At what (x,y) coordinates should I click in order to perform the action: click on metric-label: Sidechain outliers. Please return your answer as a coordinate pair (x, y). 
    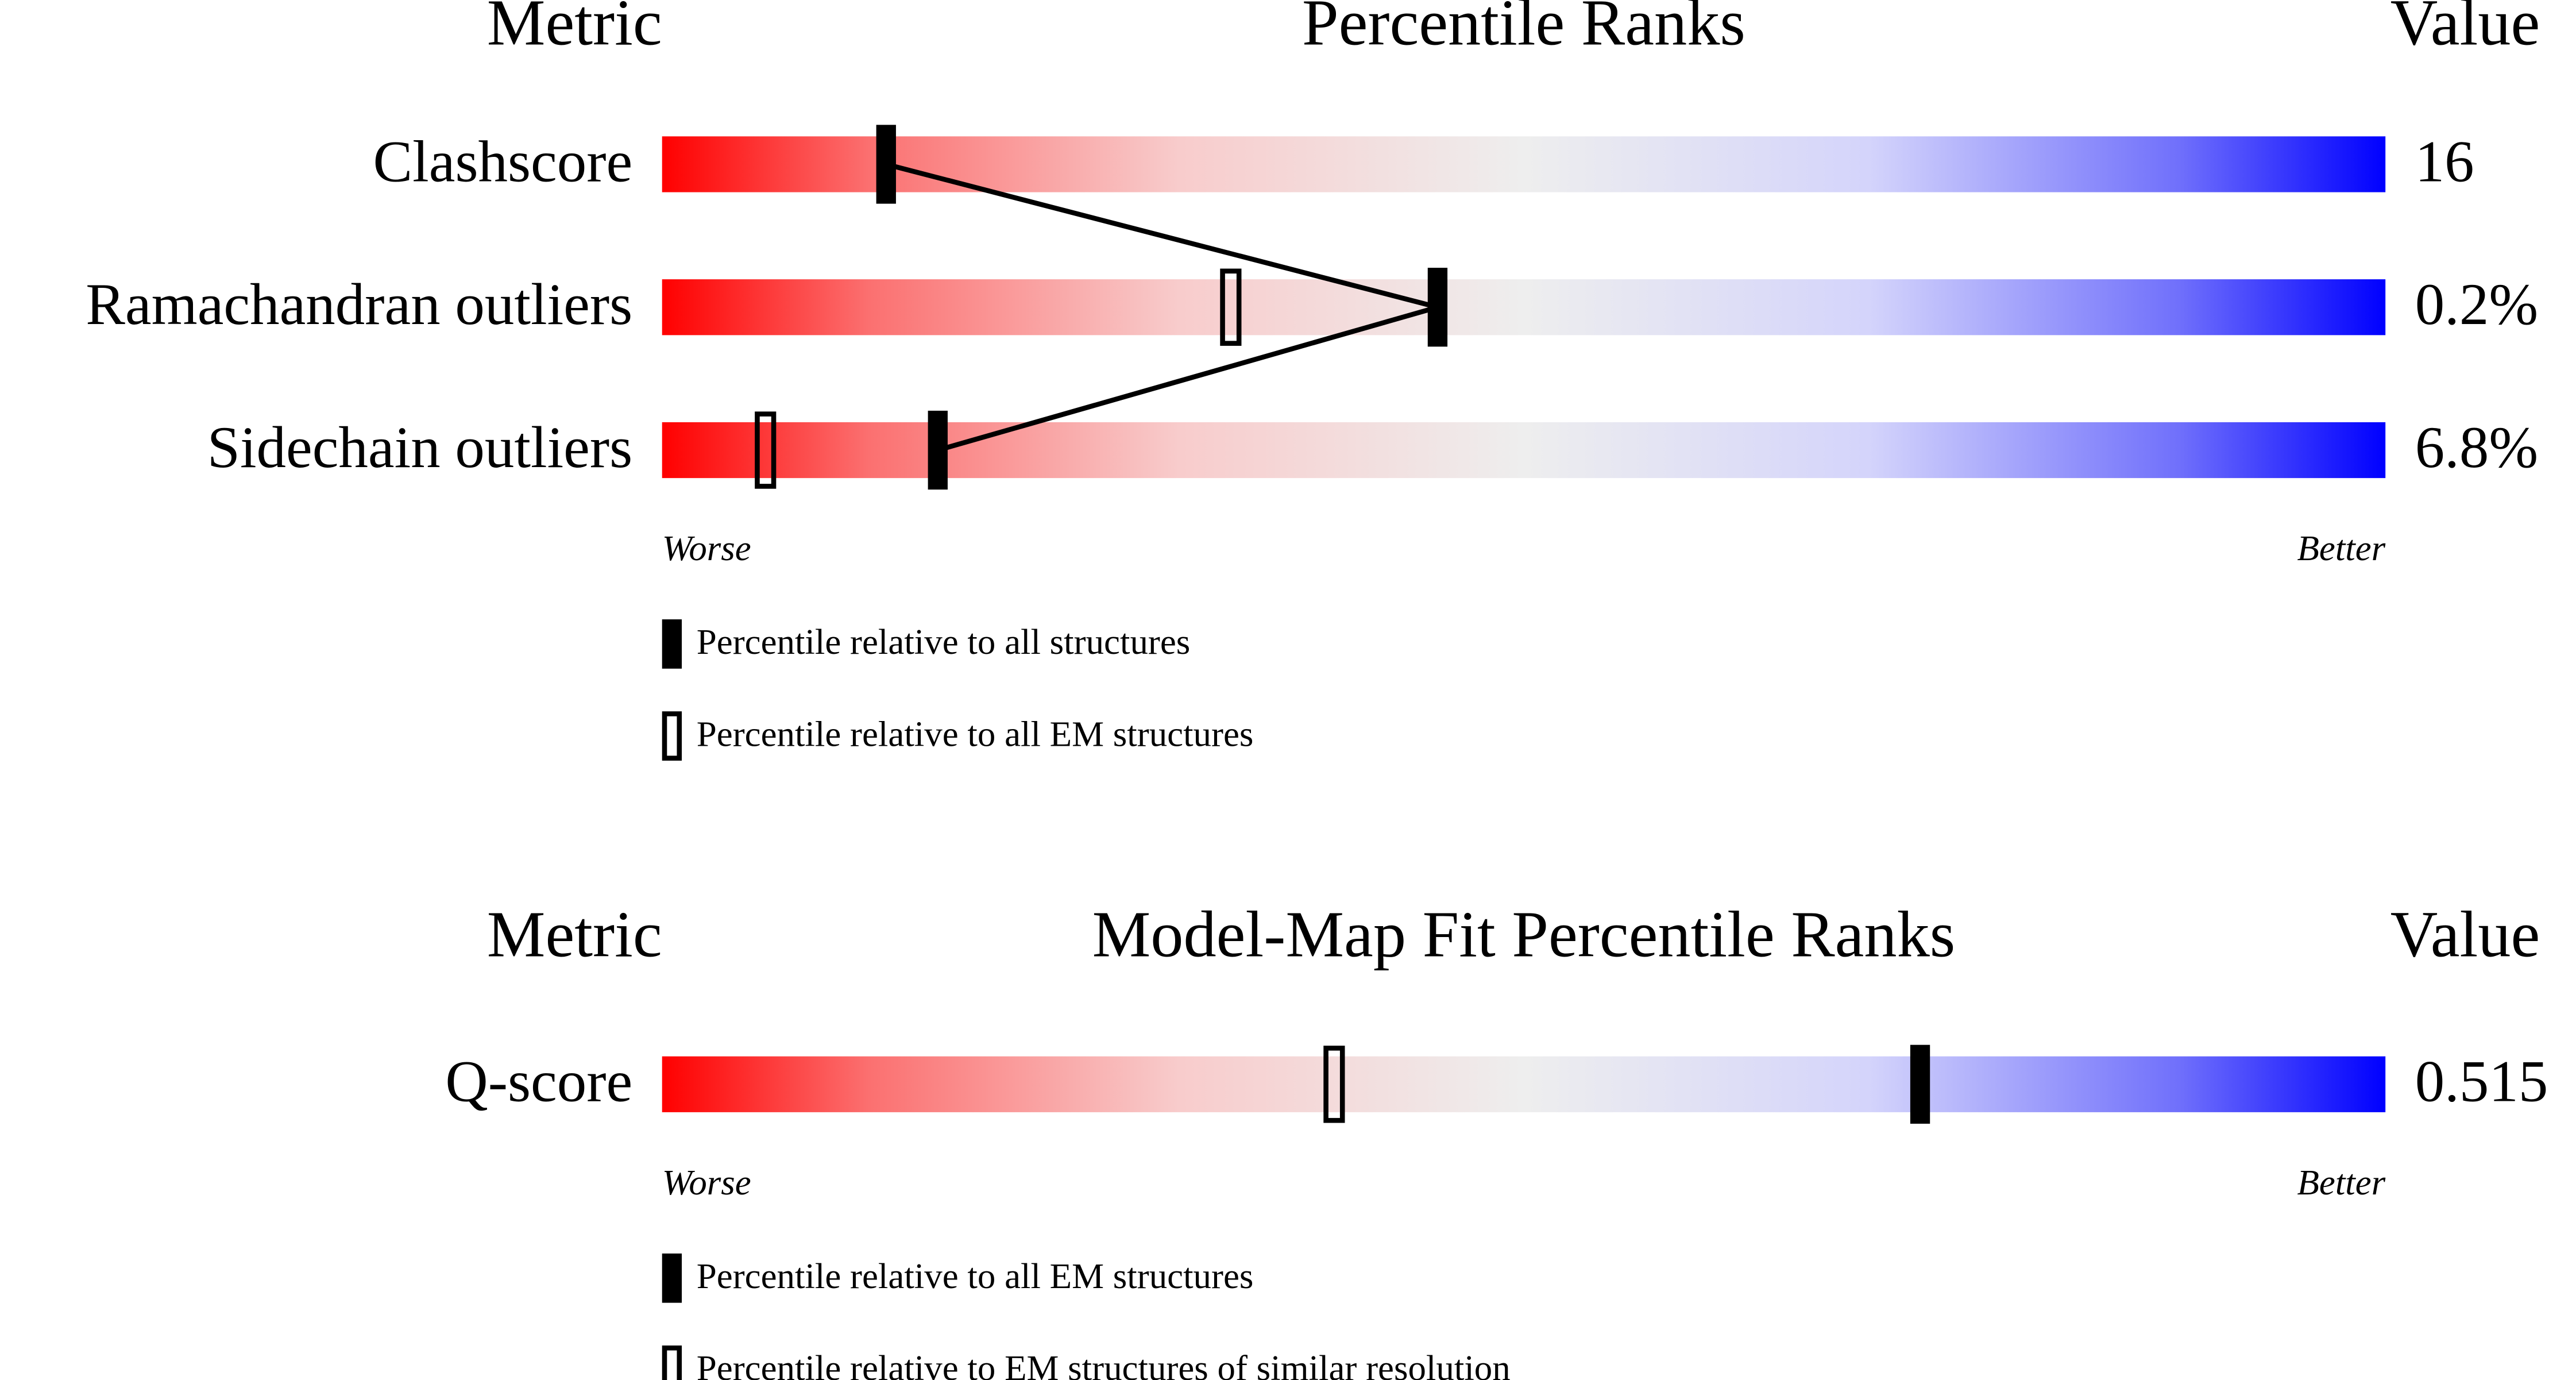
    Looking at the image, I should click on (420, 447).